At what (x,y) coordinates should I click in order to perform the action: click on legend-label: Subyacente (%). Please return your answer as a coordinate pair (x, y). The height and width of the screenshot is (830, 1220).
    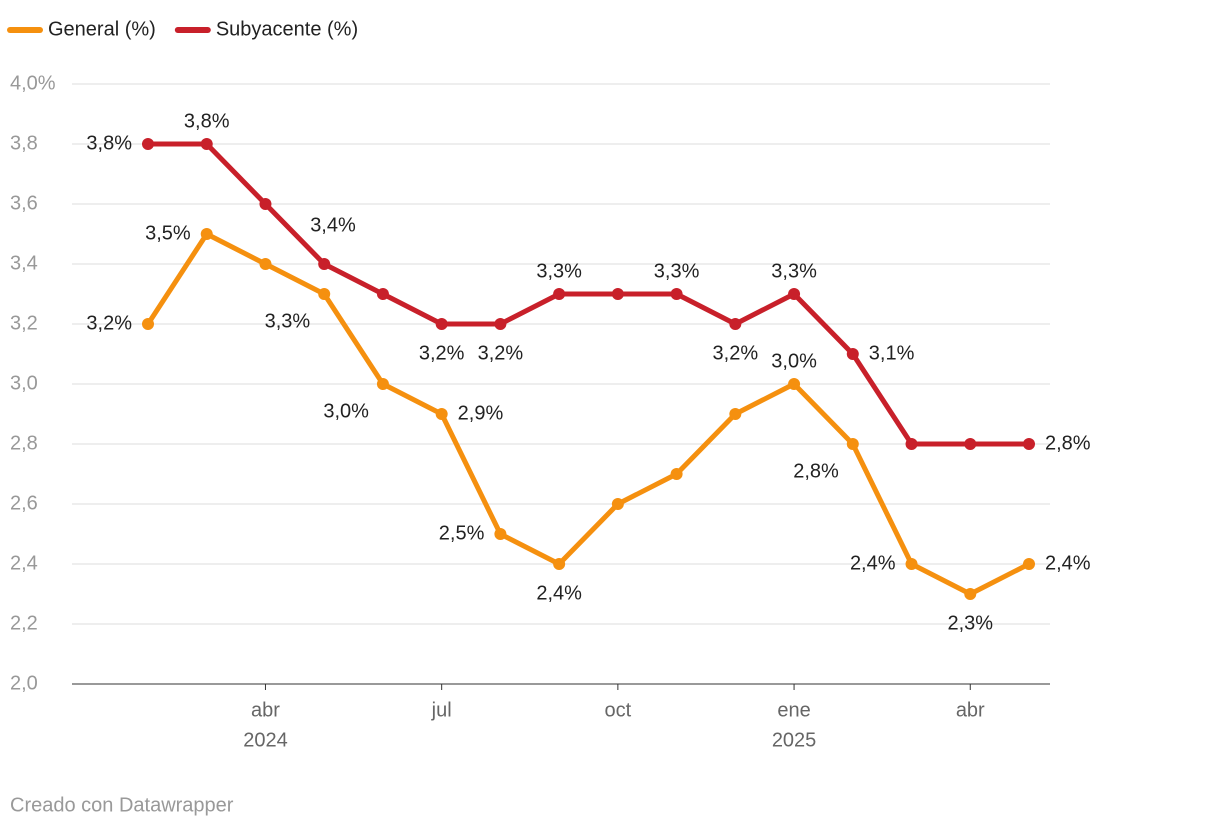
    Looking at the image, I should click on (287, 29).